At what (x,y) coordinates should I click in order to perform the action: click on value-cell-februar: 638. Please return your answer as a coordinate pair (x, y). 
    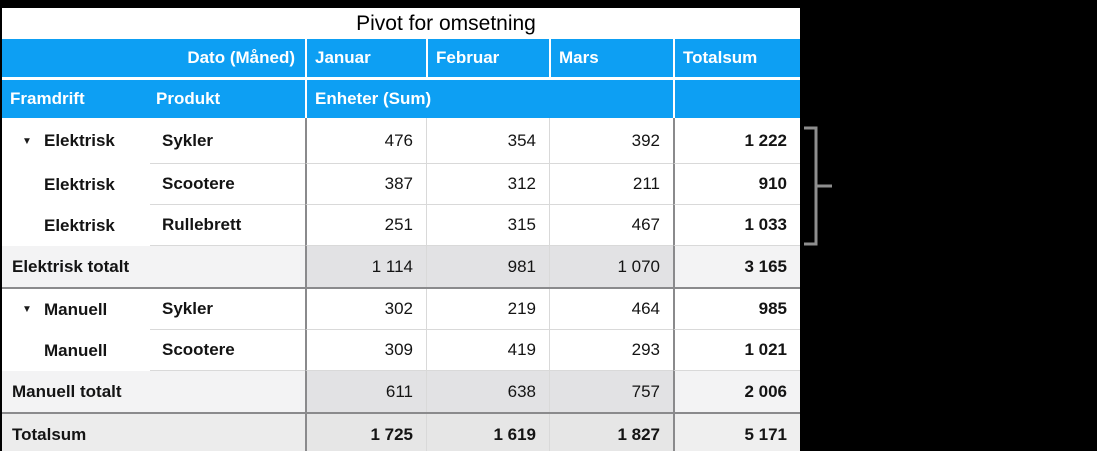
    Looking at the image, I should click on (487, 391).